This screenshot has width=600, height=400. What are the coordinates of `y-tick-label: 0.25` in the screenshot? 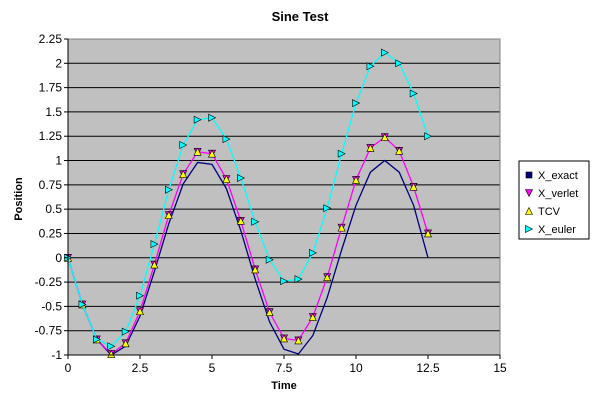 It's located at (51, 233).